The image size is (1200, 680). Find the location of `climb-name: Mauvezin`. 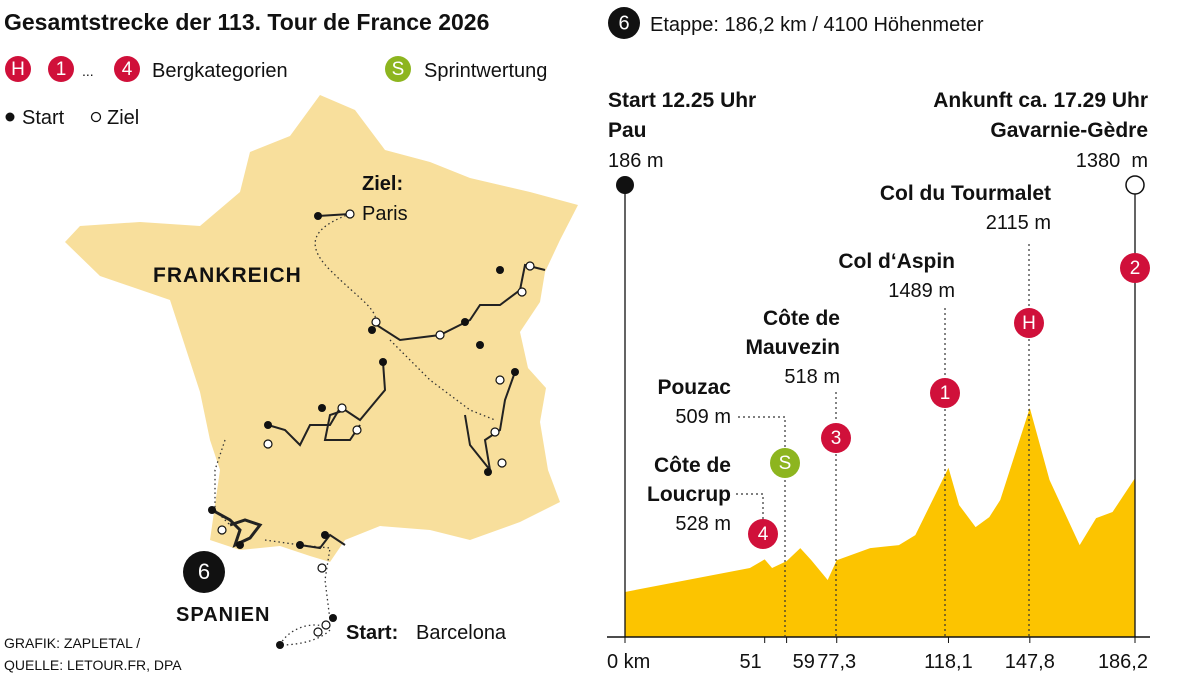

climb-name: Mauvezin is located at coordinates (792, 347).